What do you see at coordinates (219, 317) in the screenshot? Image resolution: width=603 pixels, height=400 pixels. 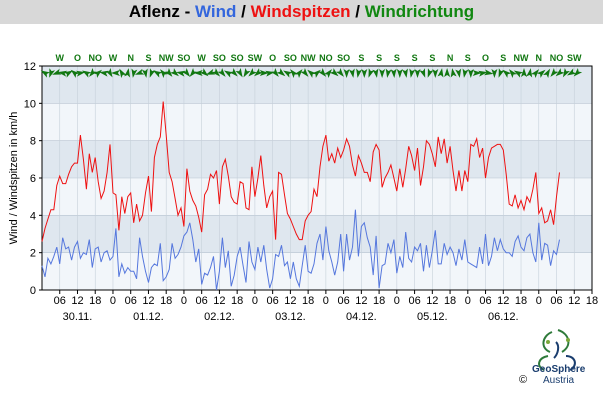 I see `x-day-label: 02.12.` at bounding box center [219, 317].